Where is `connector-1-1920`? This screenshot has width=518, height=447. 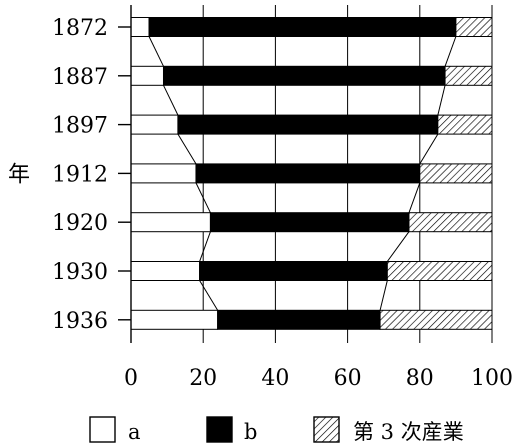 connector-1-1920 is located at coordinates (205, 246).